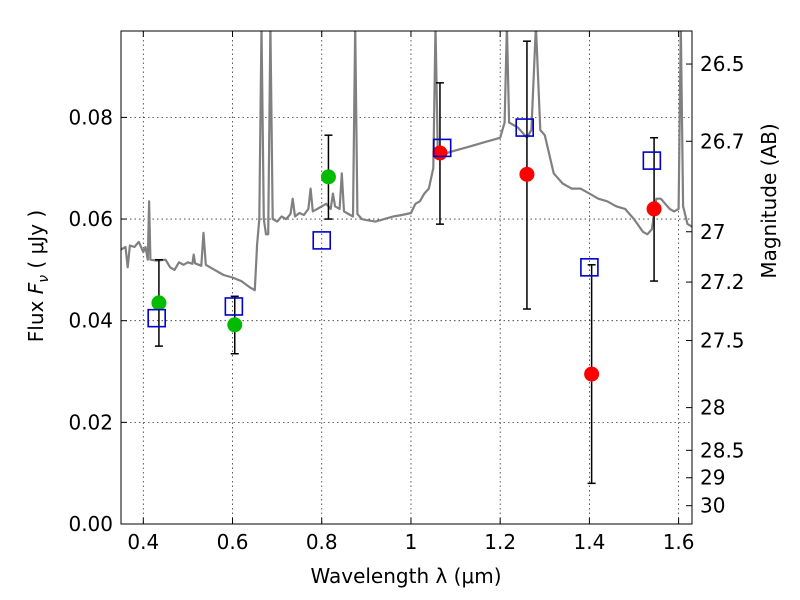 This screenshot has width=800, height=600. I want to click on x-tick-label: 1.4, so click(589, 542).